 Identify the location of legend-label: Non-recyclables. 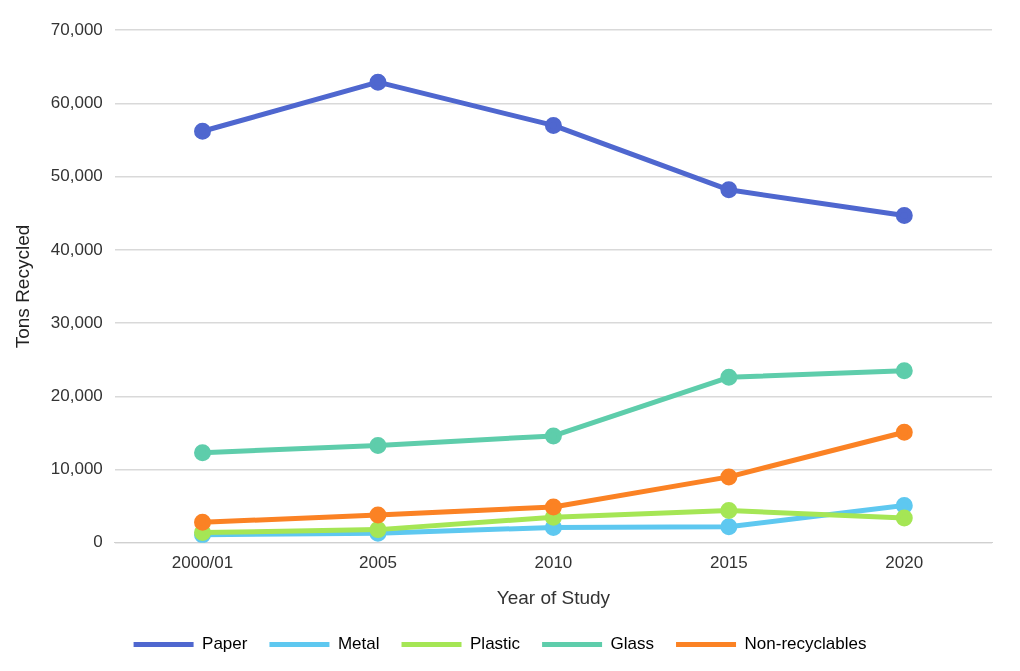
(805, 644).